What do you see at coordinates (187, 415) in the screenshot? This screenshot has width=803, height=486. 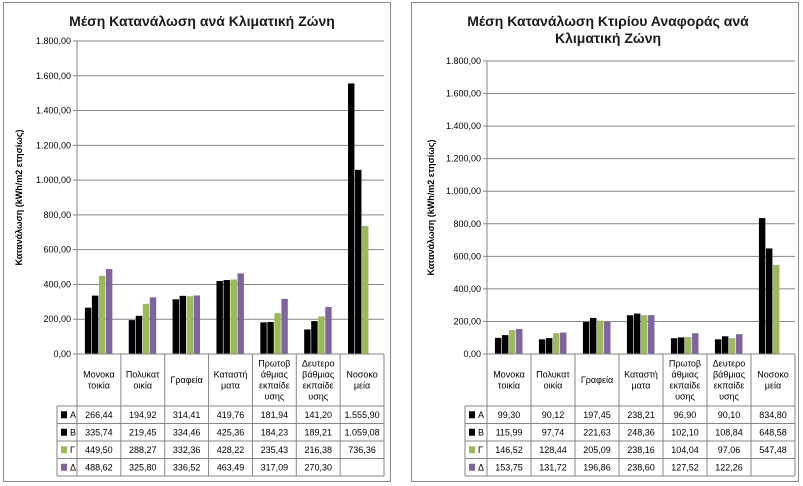 I see `data-table-value: 314,41` at bounding box center [187, 415].